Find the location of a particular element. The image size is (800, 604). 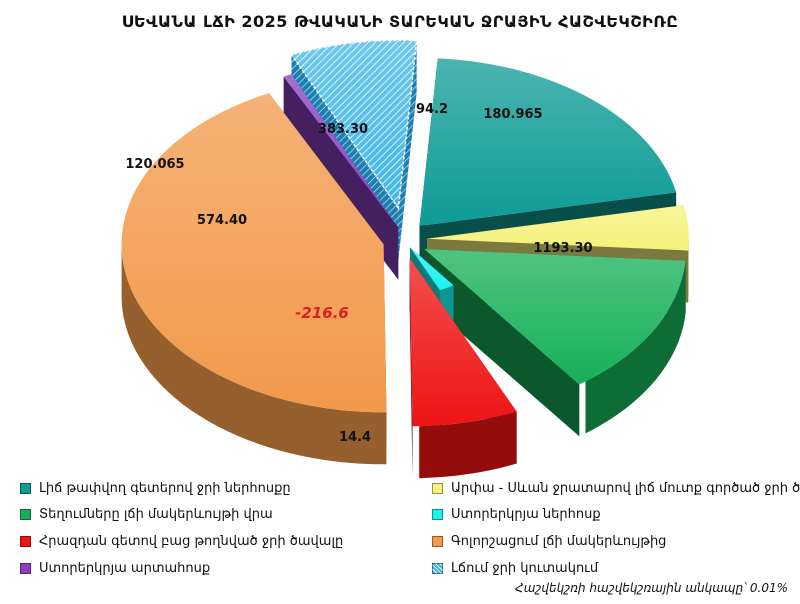

legend-label: Լիճ թափվող գետերով ջրի ներհոսքը is located at coordinates (165, 488).